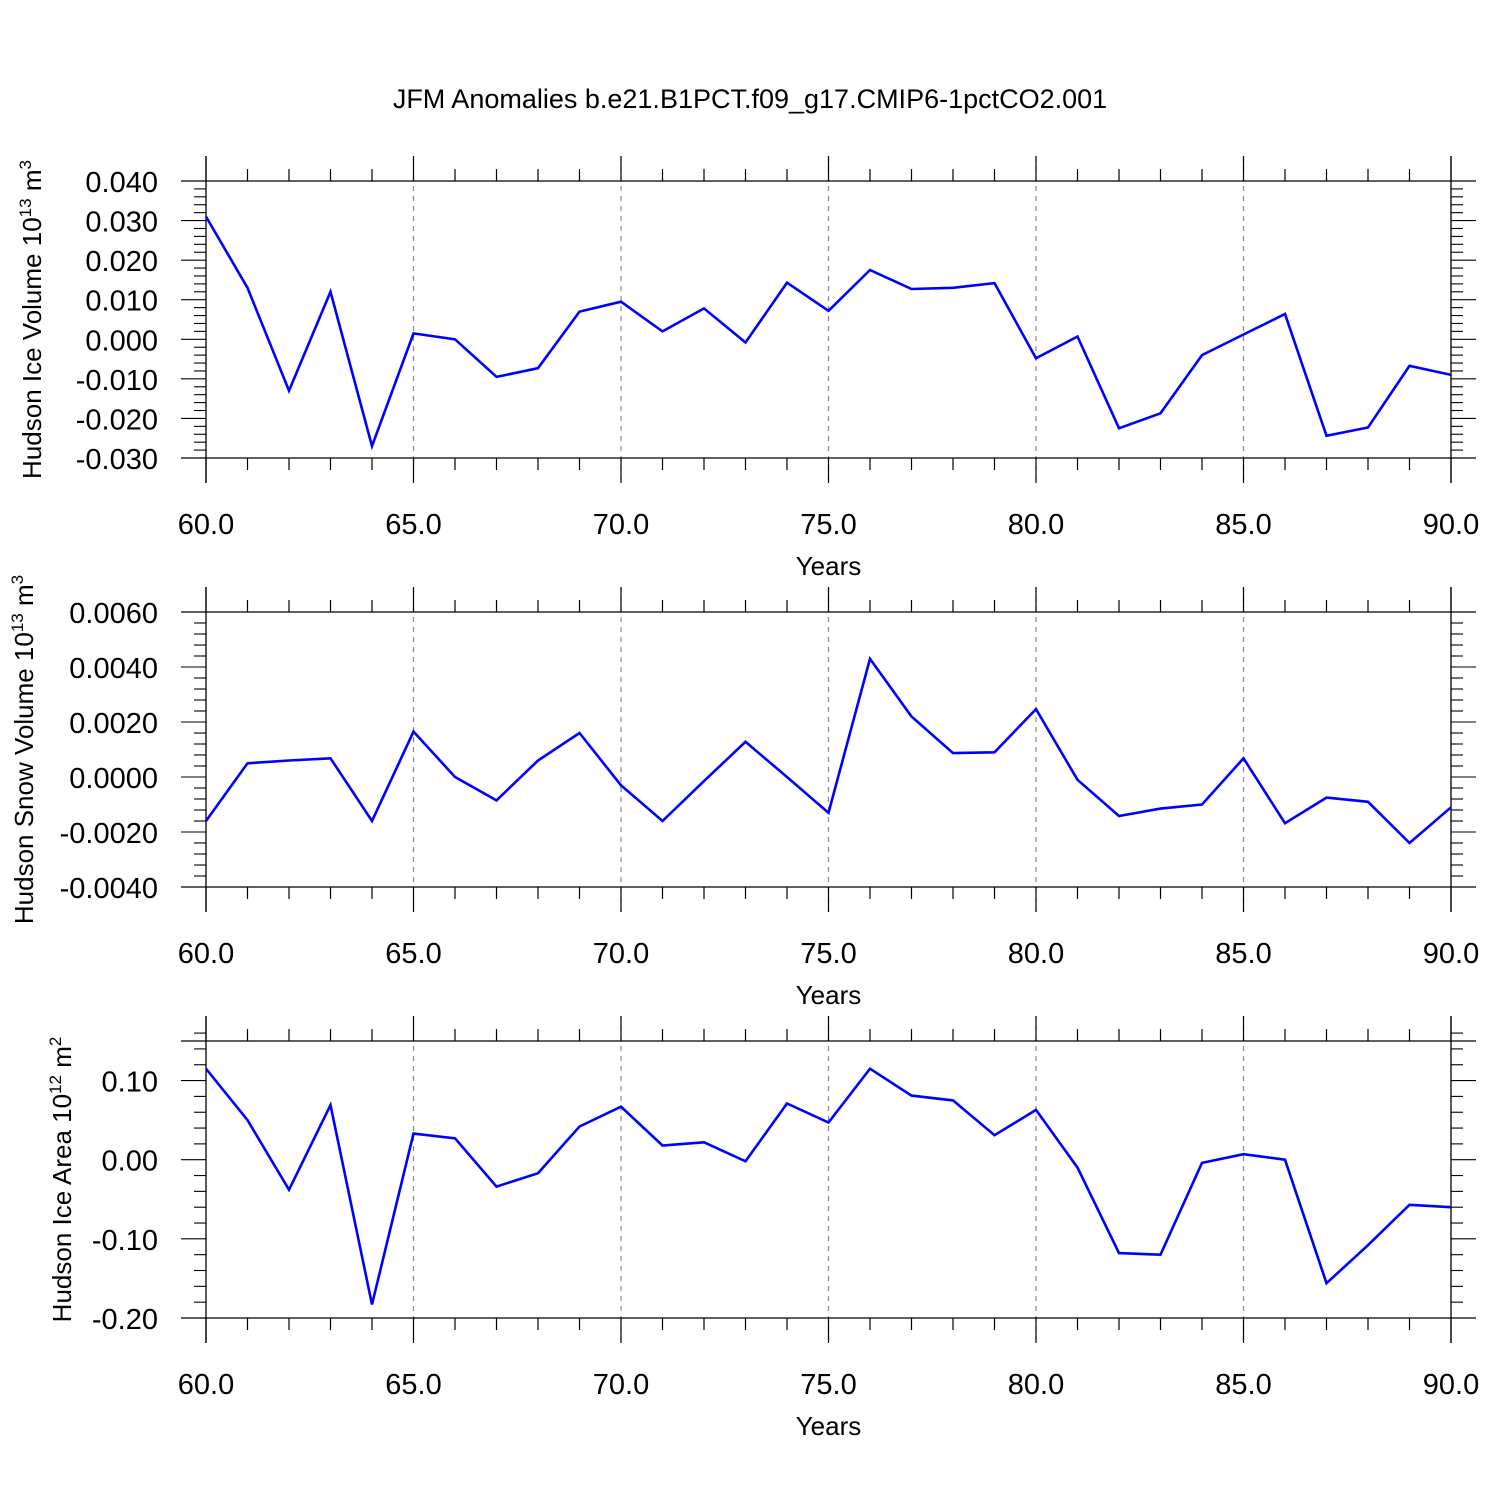  Describe the element at coordinates (121, 223) in the screenshot. I see `y-tick-label: 0.030` at that location.